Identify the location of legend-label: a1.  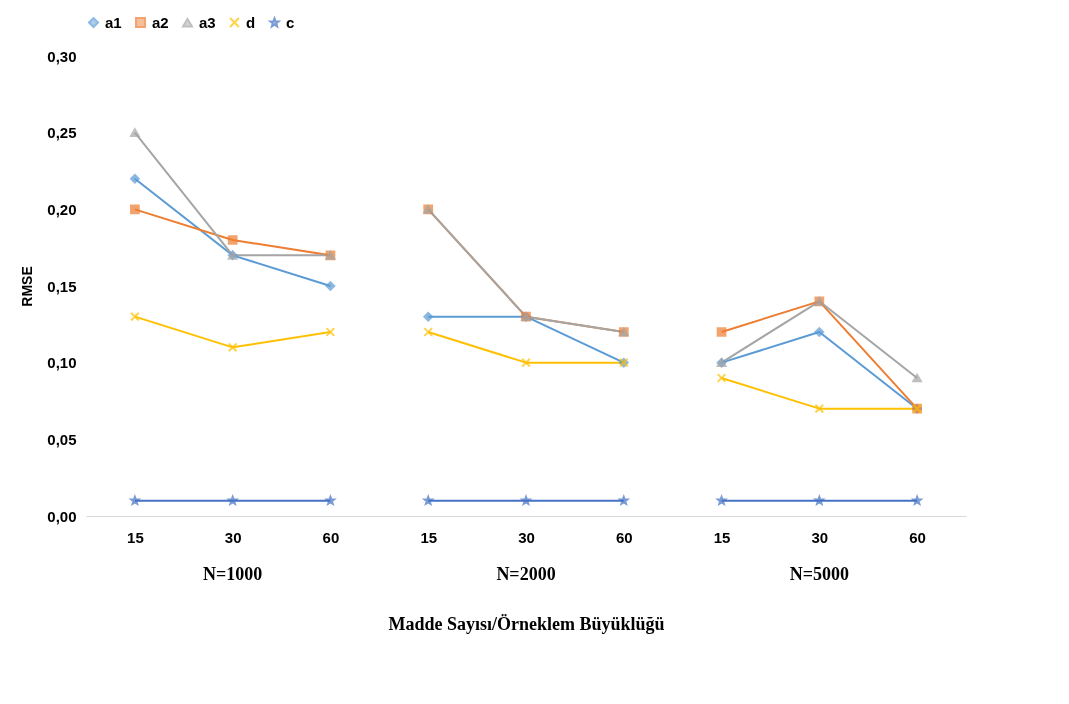
(113, 22).